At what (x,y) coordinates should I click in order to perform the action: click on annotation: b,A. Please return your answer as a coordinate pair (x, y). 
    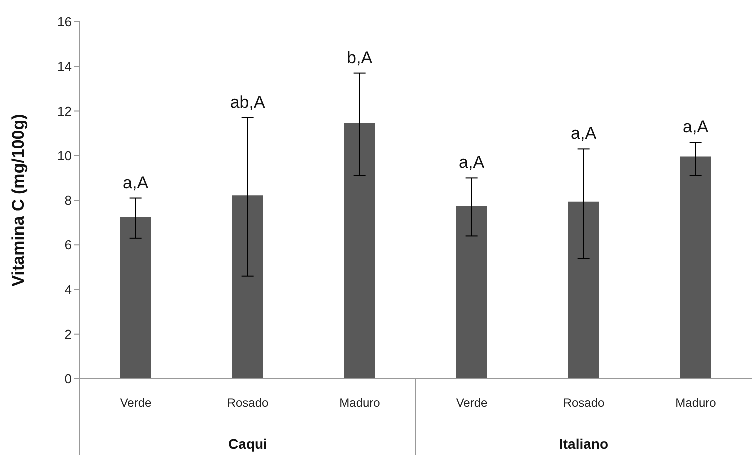
    Looking at the image, I should click on (360, 58).